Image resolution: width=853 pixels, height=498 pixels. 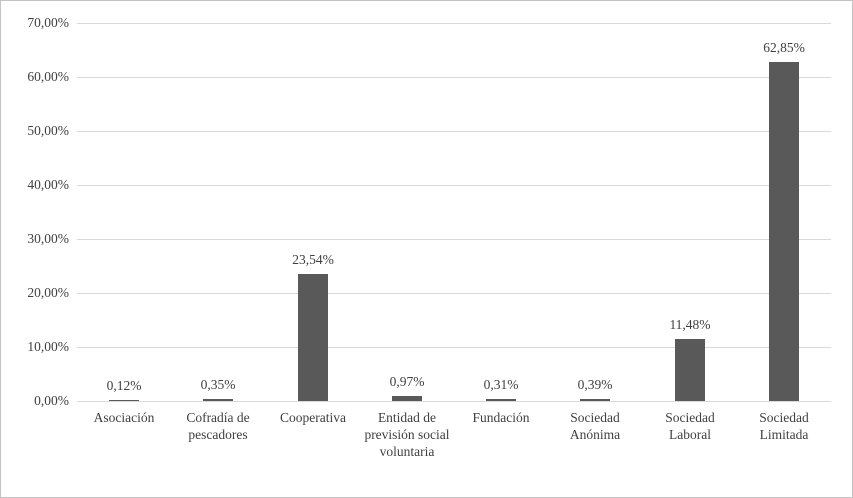 What do you see at coordinates (313, 417) in the screenshot?
I see `x-category-label: Cooperativa` at bounding box center [313, 417].